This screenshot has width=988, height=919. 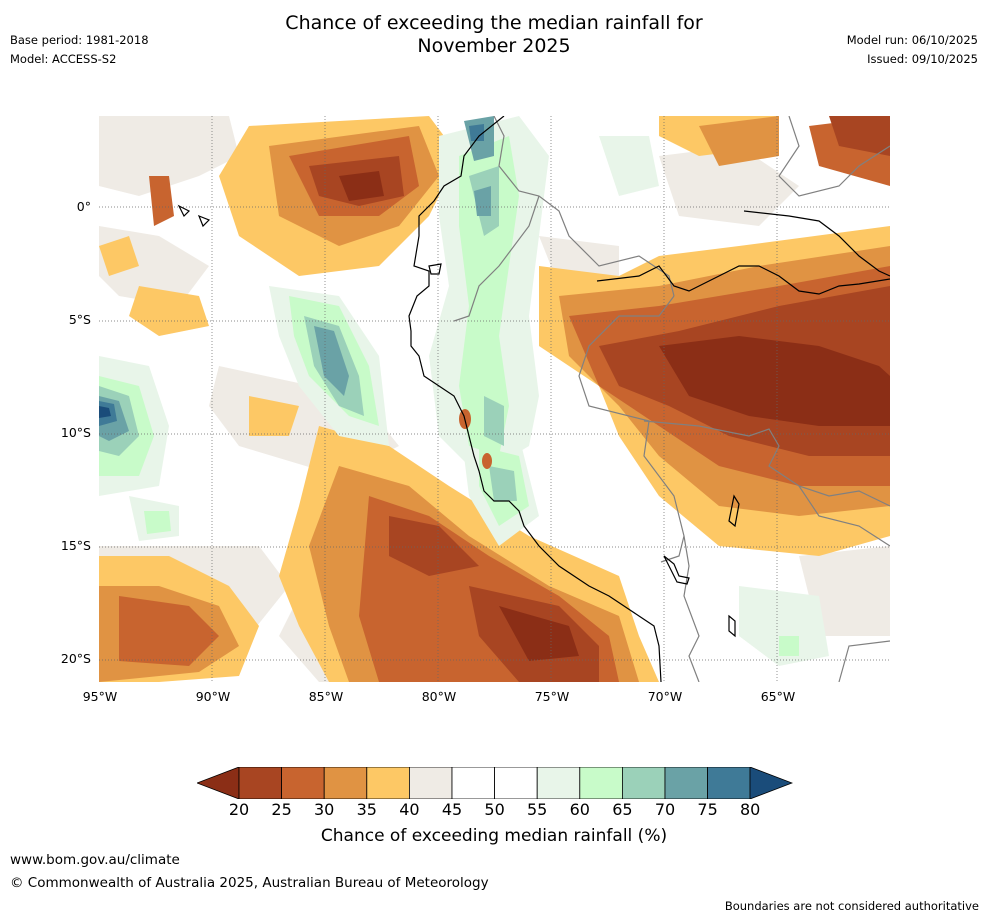 I want to click on lon-label-85w: 85°W, so click(x=326, y=696).